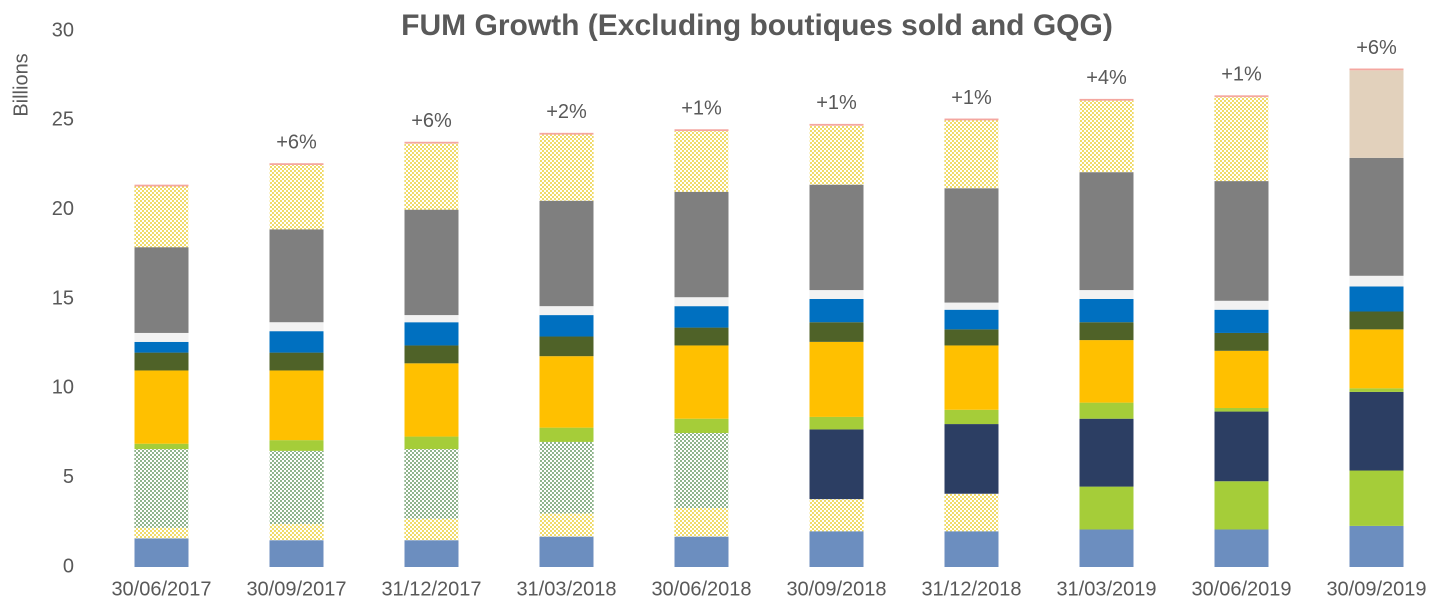 The width and height of the screenshot is (1444, 604). I want to click on bar-annotation: +2%, so click(566, 112).